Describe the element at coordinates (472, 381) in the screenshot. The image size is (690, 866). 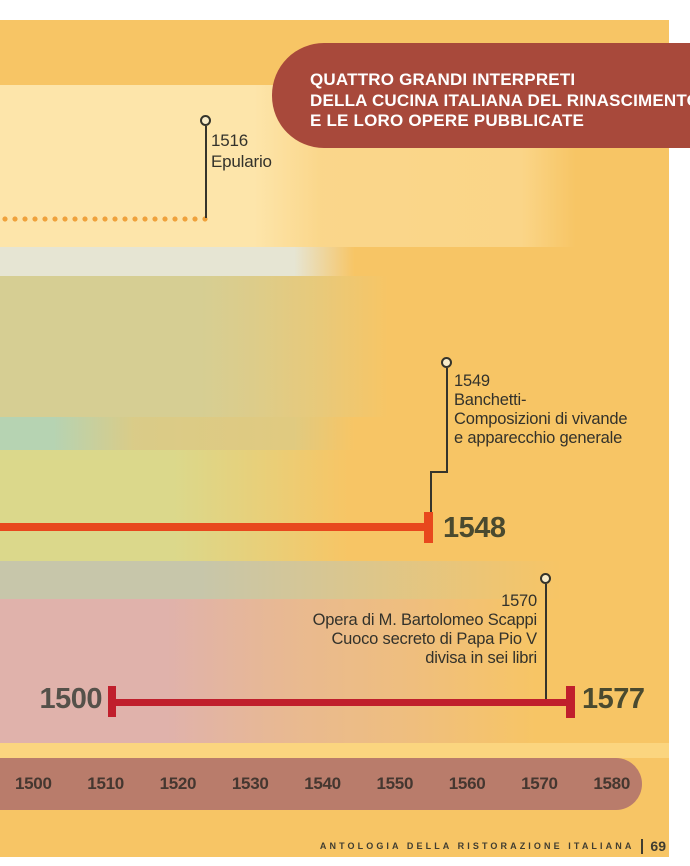
I see `event-1549-year: 1549` at that location.